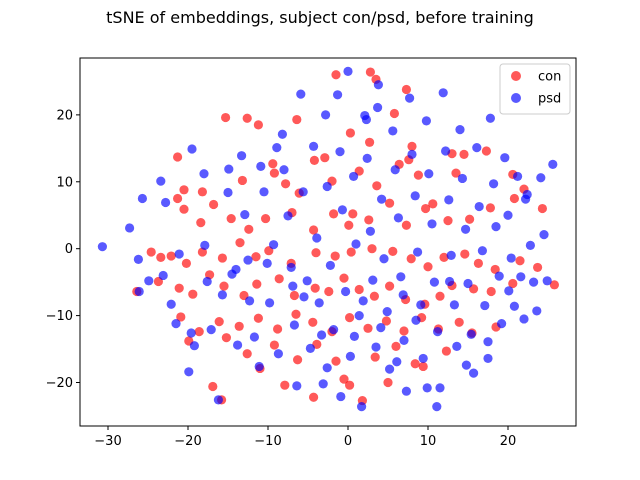  What do you see at coordinates (516, 98) in the screenshot?
I see `legend-marker-psd` at bounding box center [516, 98].